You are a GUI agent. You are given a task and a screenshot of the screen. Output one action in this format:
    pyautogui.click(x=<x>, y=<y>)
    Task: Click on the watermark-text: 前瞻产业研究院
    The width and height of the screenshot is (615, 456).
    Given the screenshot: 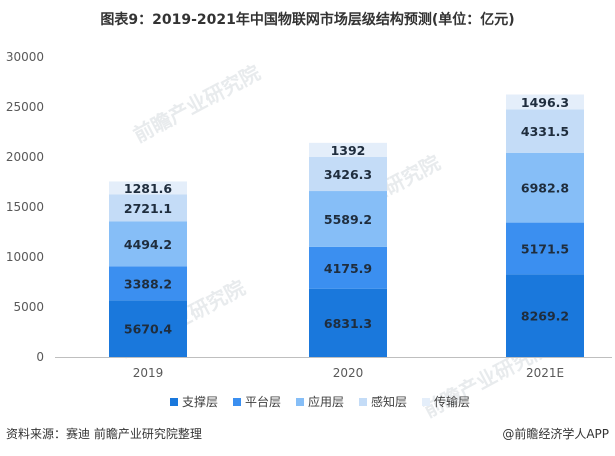 What is the action you would take?
    pyautogui.click(x=196, y=103)
    